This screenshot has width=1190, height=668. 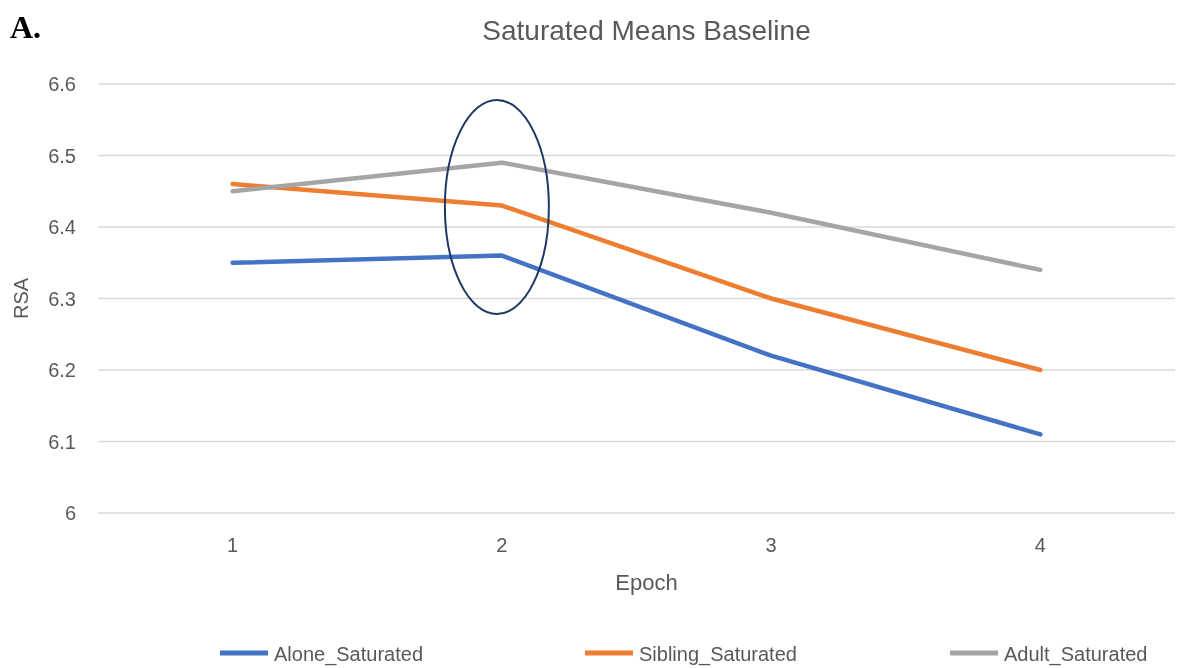 What do you see at coordinates (646, 582) in the screenshot?
I see `x-axis-title: Epoch` at bounding box center [646, 582].